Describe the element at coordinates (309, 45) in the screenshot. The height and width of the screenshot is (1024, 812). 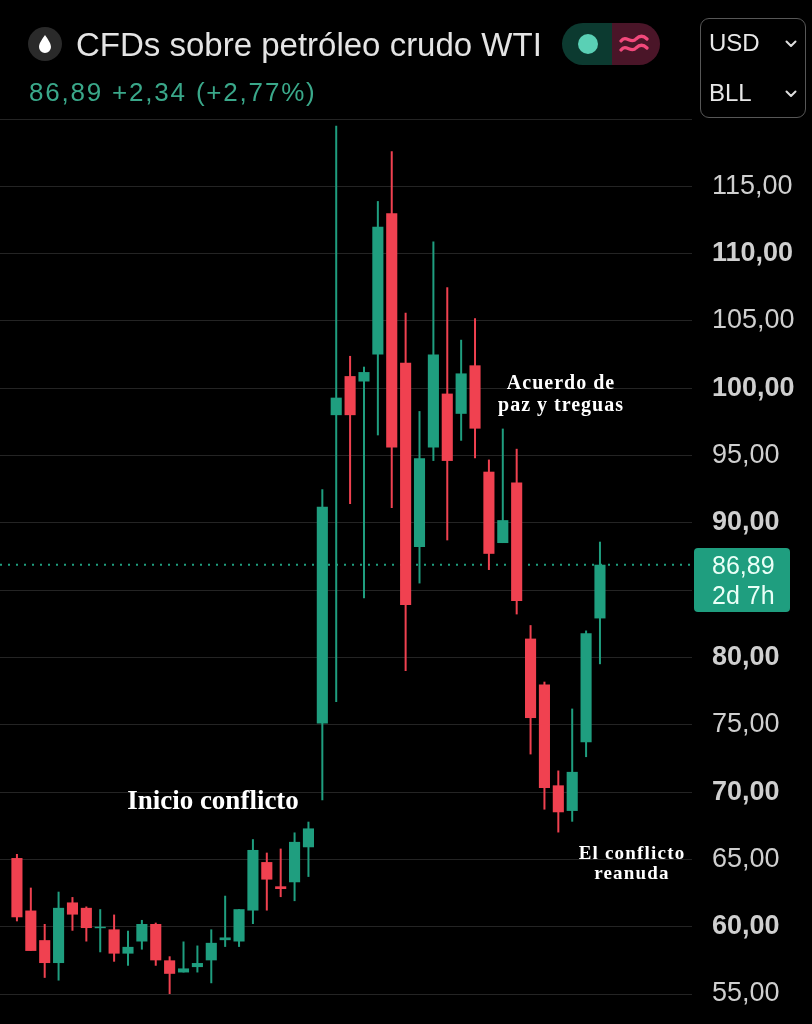
I see `chart-title: CFDs sobre petróleo crudo WTI` at that location.